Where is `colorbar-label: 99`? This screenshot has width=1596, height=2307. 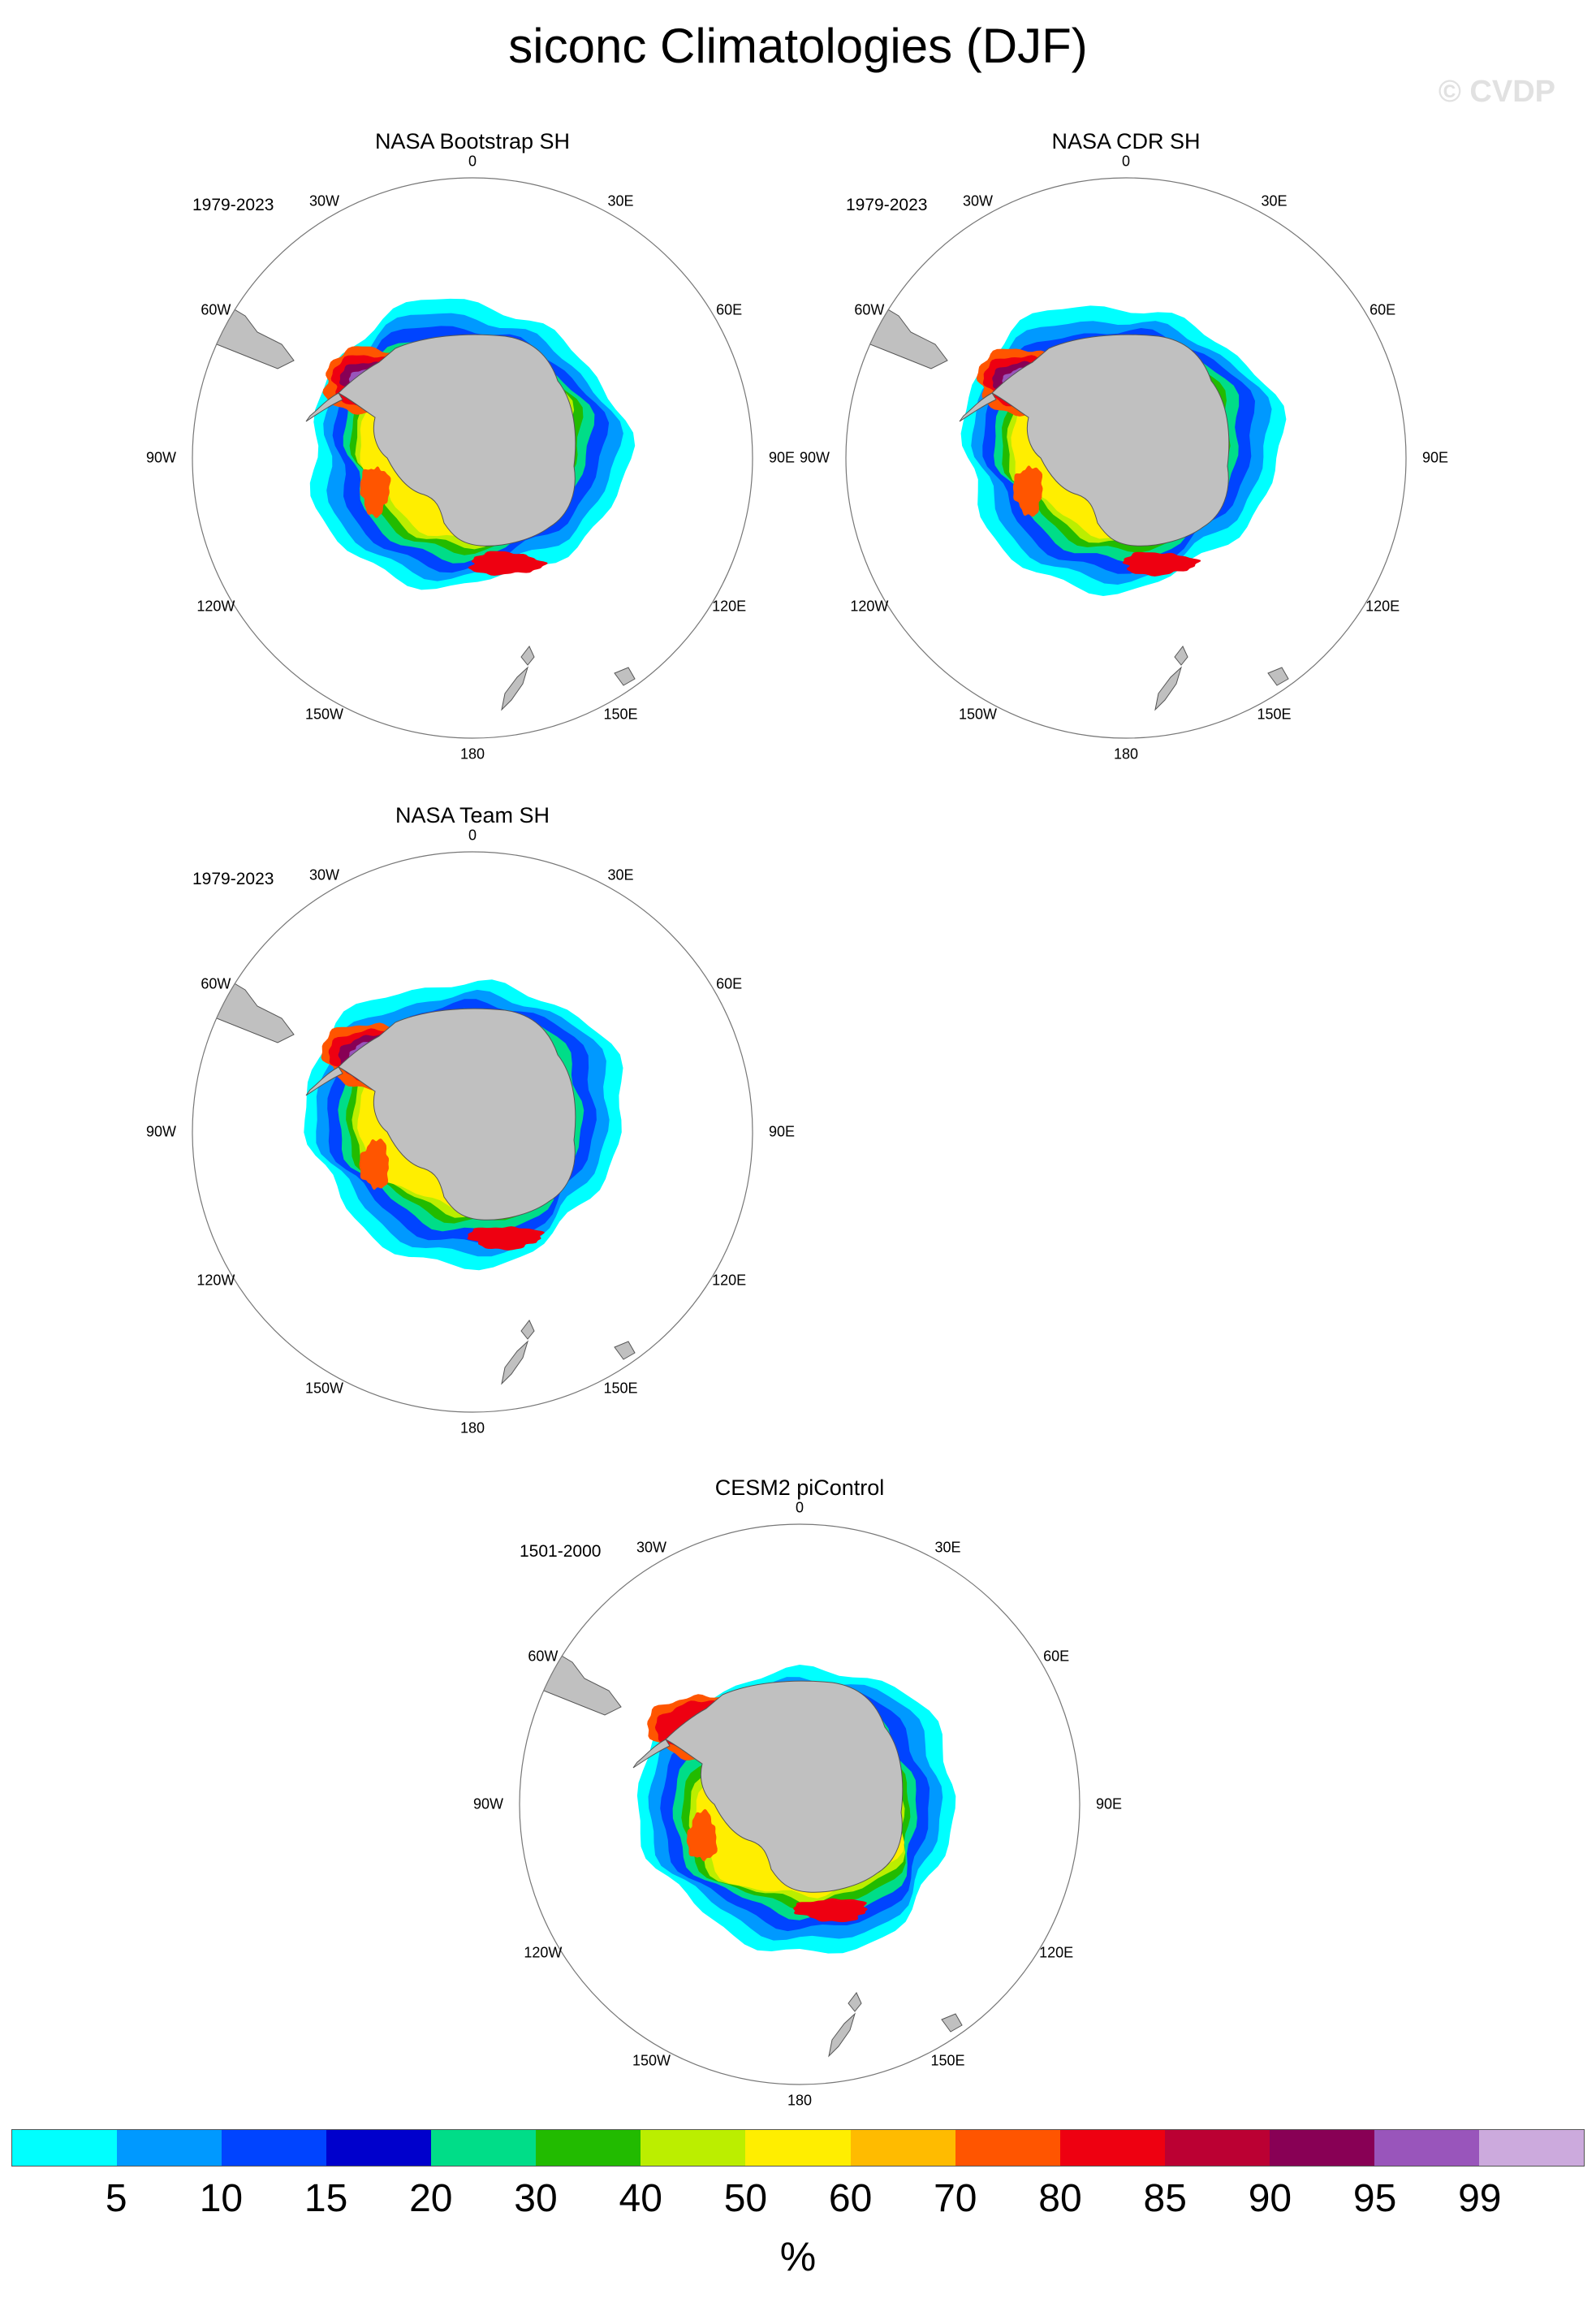 colorbar-label: 99 is located at coordinates (1480, 2198).